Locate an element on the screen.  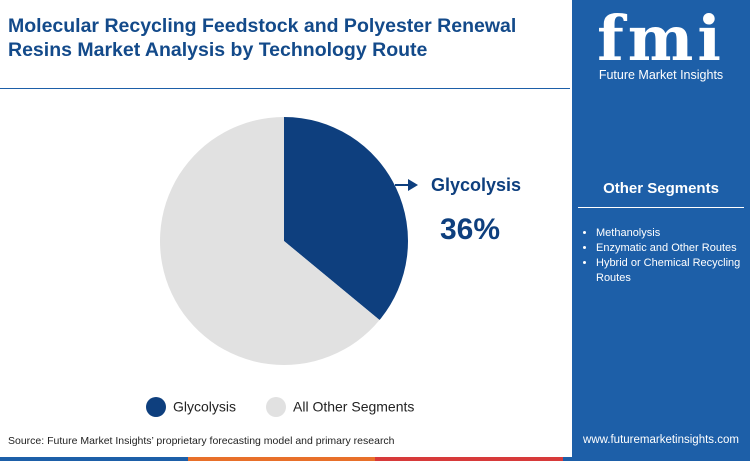
pie-slice is located at coordinates (346, 219).